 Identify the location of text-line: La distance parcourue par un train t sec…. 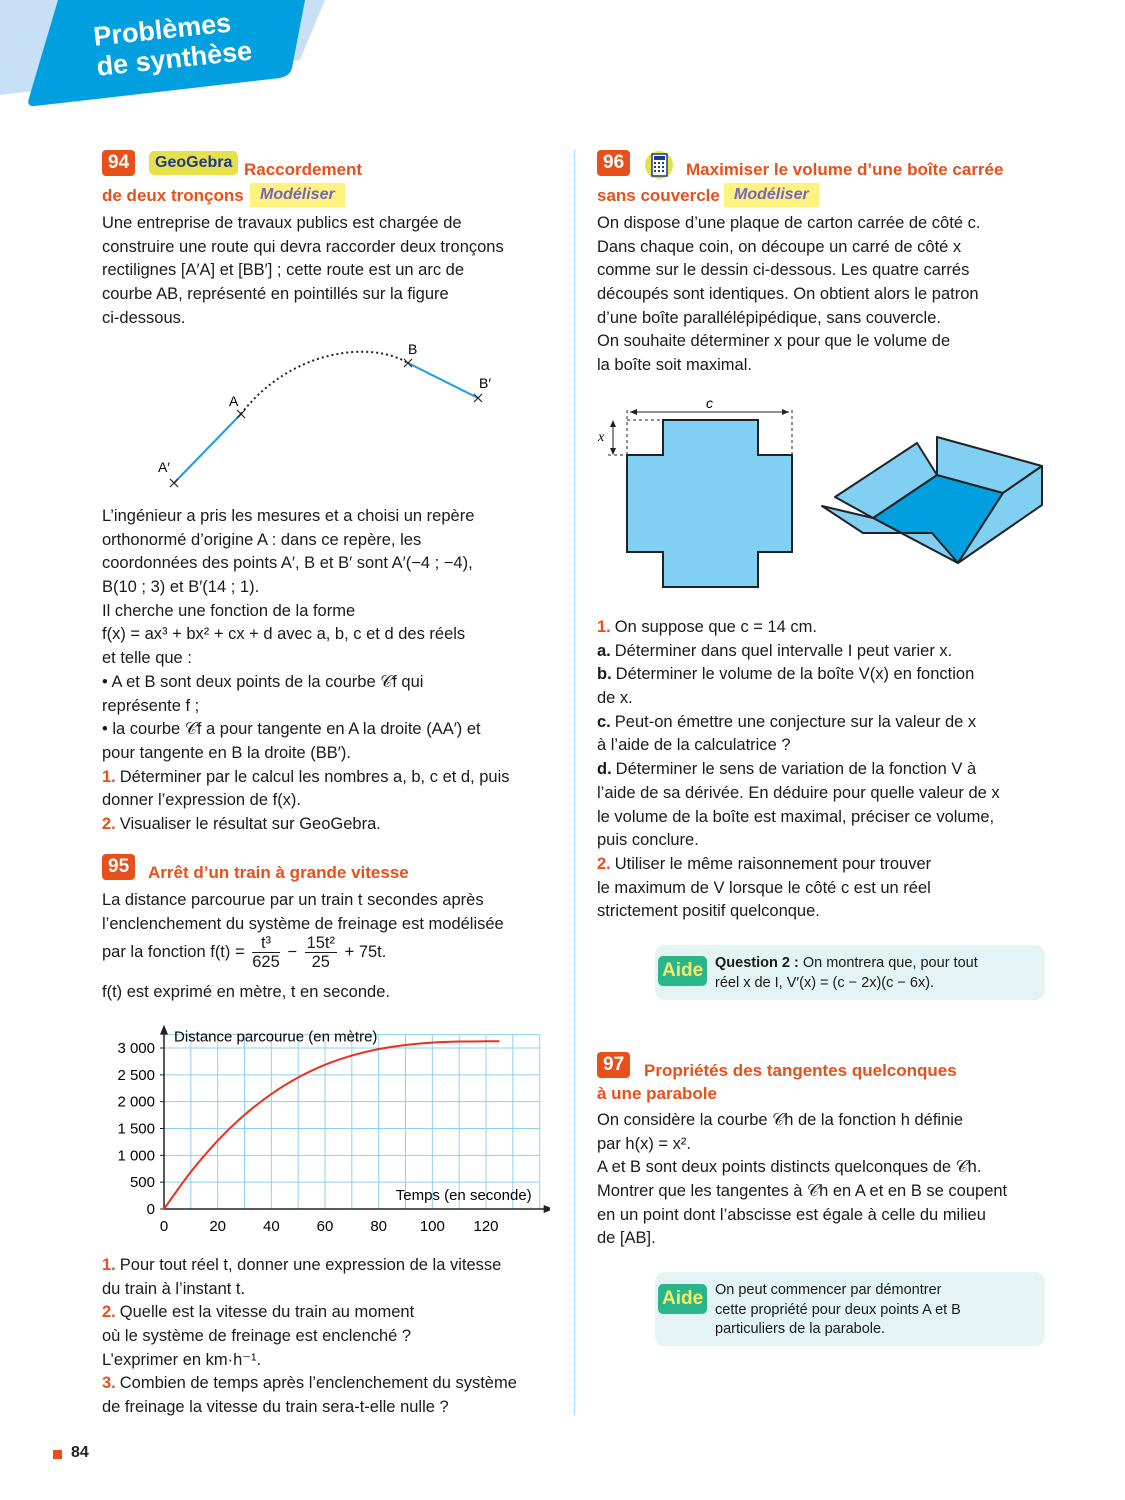
(303, 901).